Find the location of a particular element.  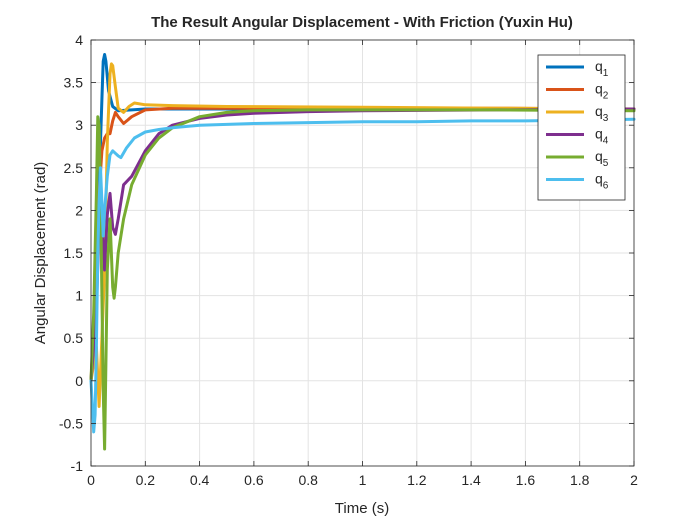

x-tick-label: 0.4 is located at coordinates (200, 480).